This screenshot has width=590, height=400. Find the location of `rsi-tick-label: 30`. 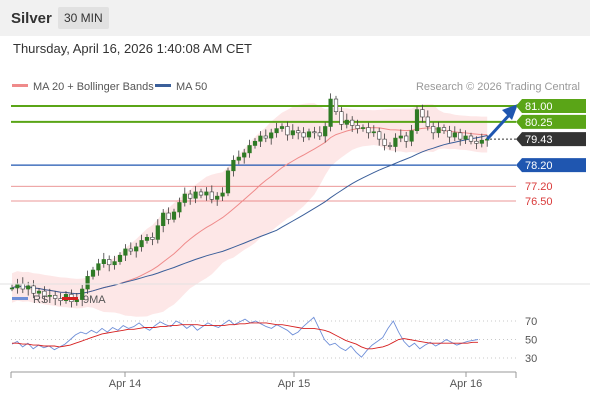

rsi-tick-label: 30 is located at coordinates (531, 359).